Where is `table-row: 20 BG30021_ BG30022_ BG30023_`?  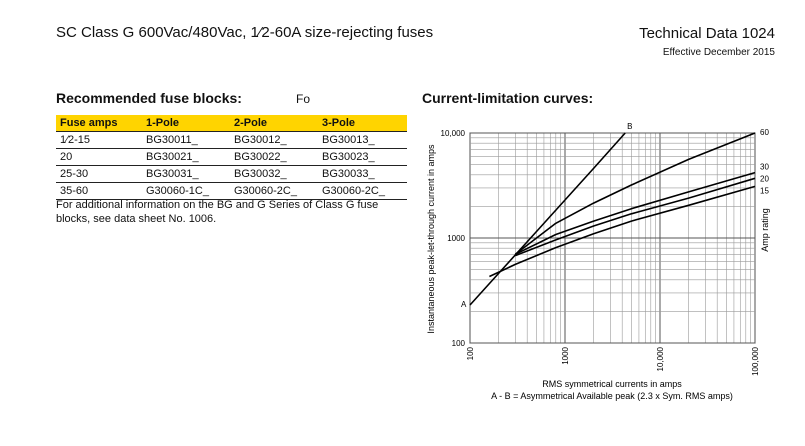
table-row: 20 BG30021_ BG30022_ BG30023_ is located at coordinates (231, 157).